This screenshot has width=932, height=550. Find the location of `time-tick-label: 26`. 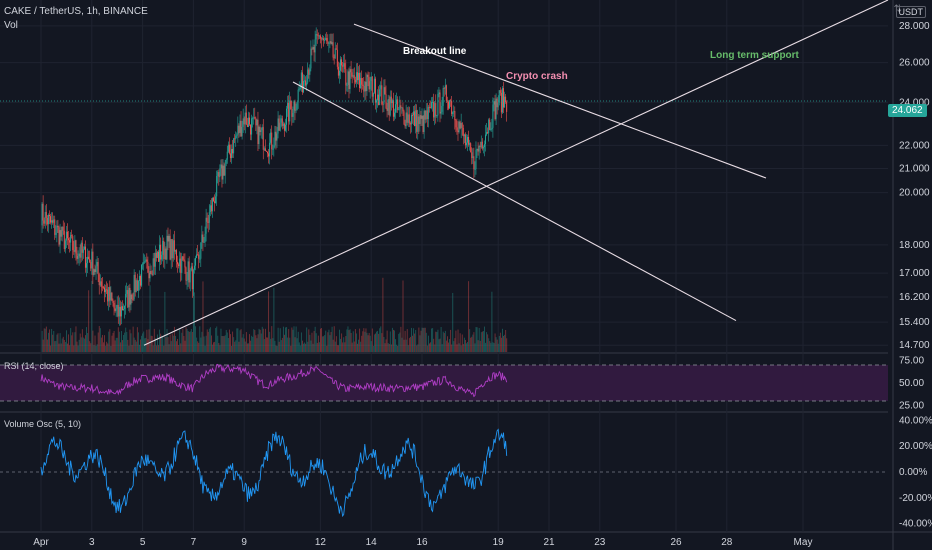

time-tick-label: 26 is located at coordinates (676, 542).